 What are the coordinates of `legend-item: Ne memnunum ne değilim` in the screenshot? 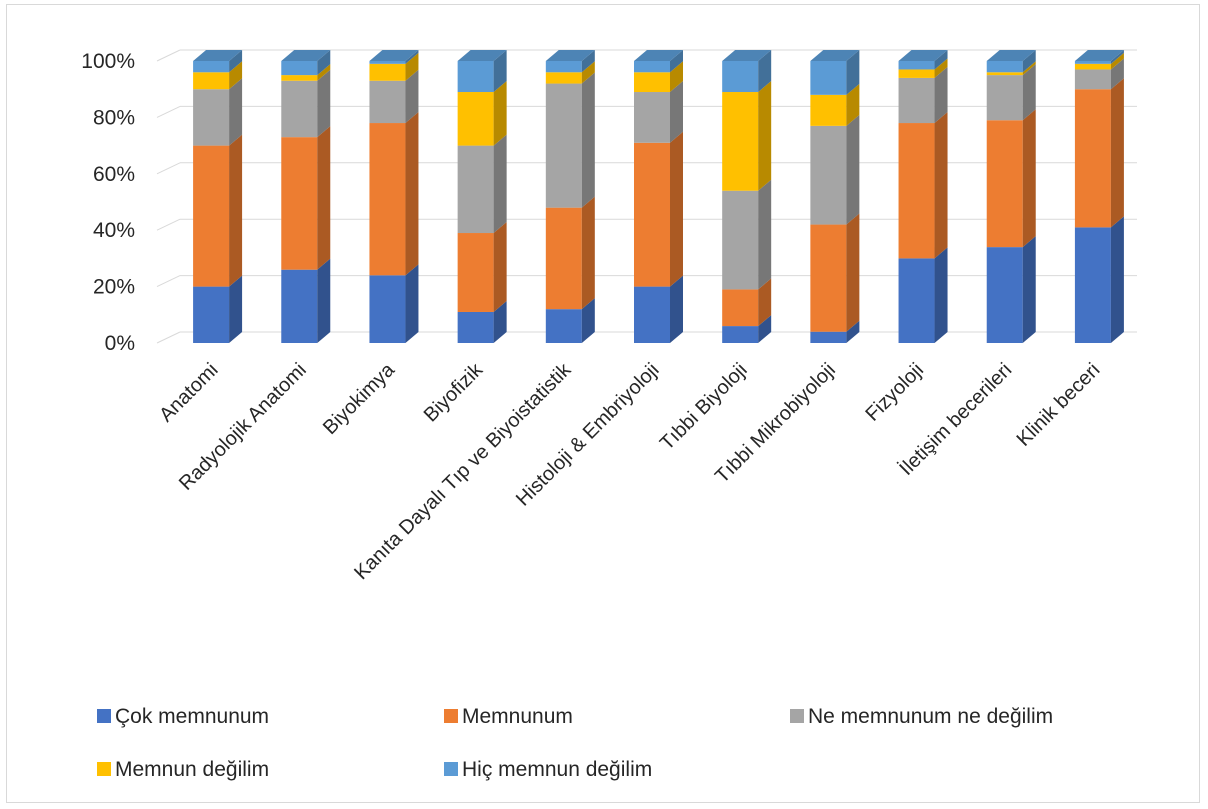 It's located at (921, 716).